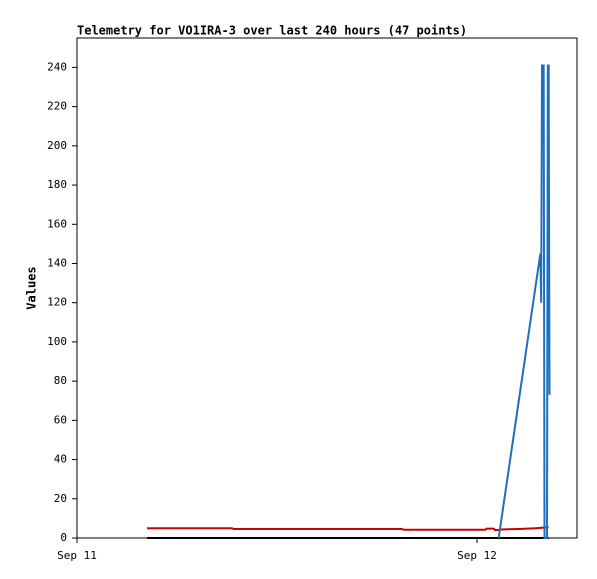 The height and width of the screenshot is (579, 597). I want to click on y-axis-label: Values, so click(32, 287).